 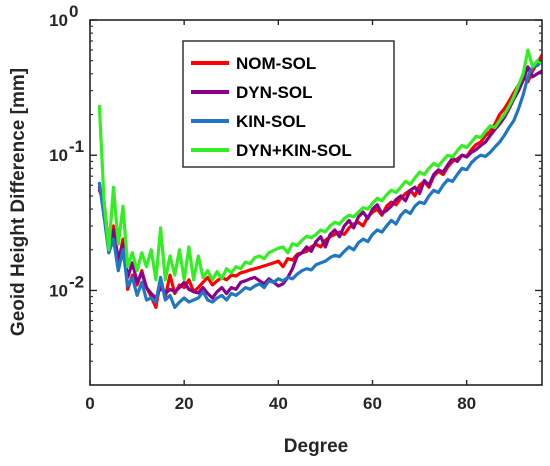 I want to click on x-tick-label: 60, so click(x=372, y=403).